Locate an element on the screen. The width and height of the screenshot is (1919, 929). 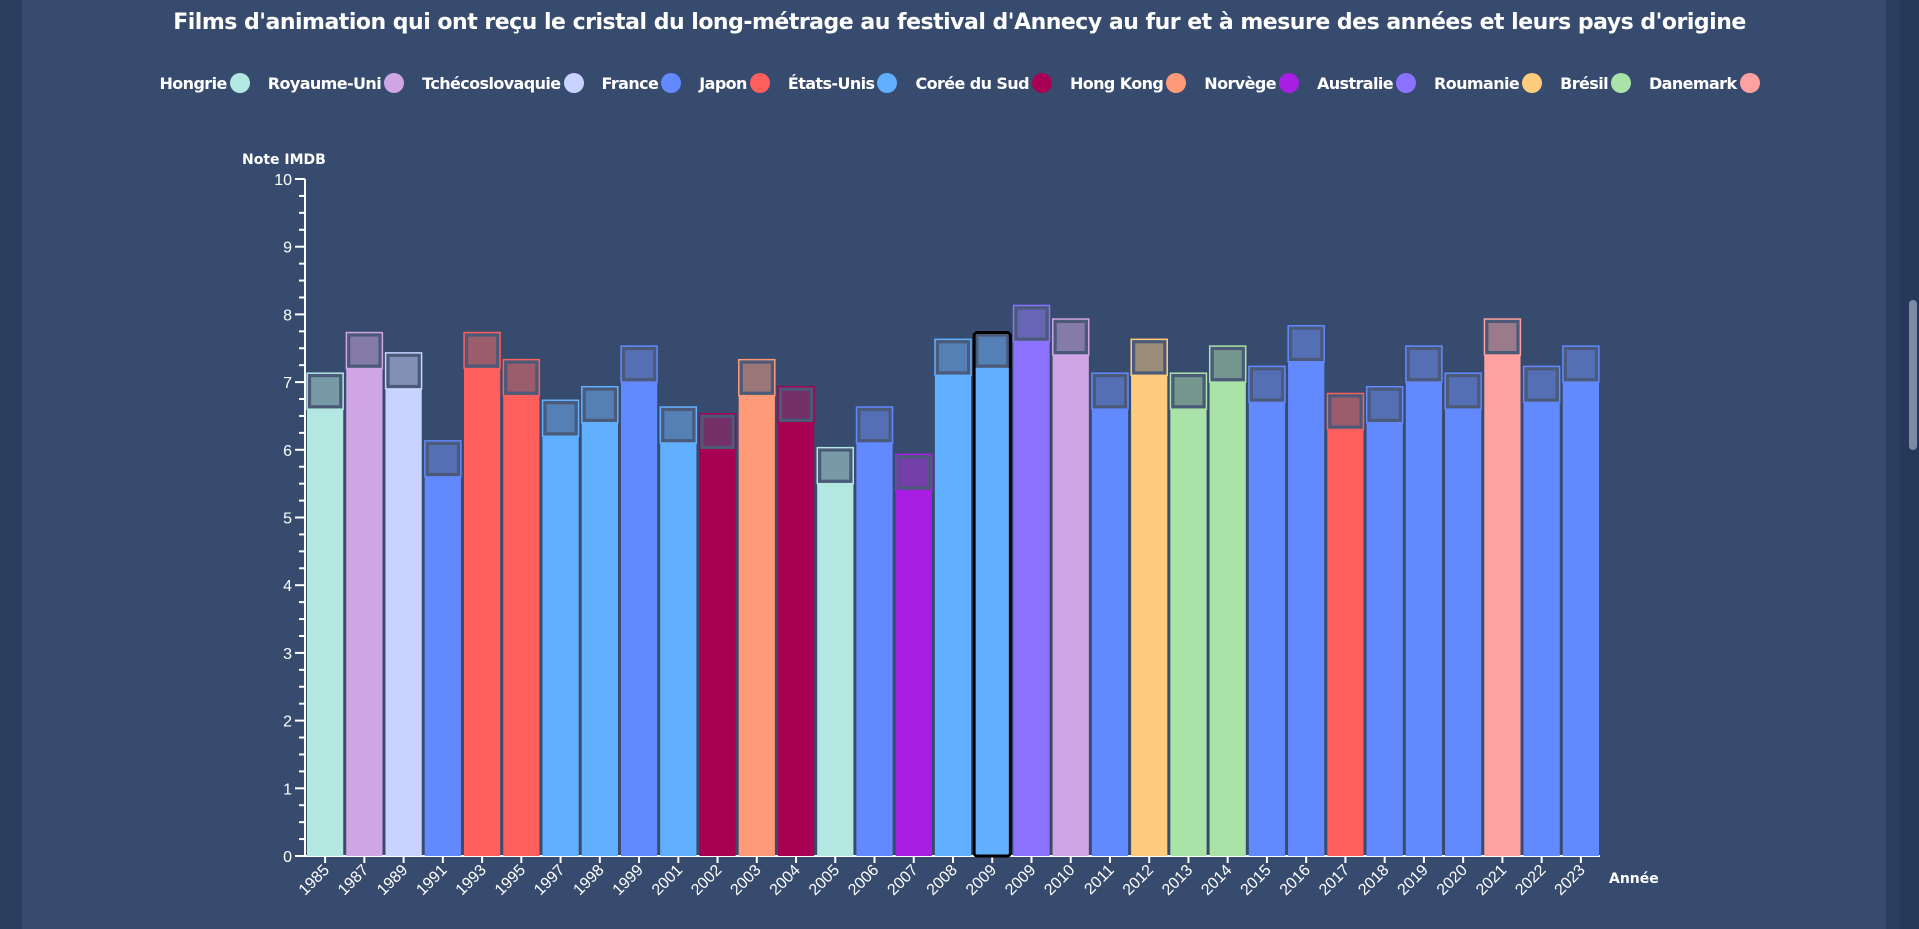
legend-item: États-Unis is located at coordinates (843, 83).